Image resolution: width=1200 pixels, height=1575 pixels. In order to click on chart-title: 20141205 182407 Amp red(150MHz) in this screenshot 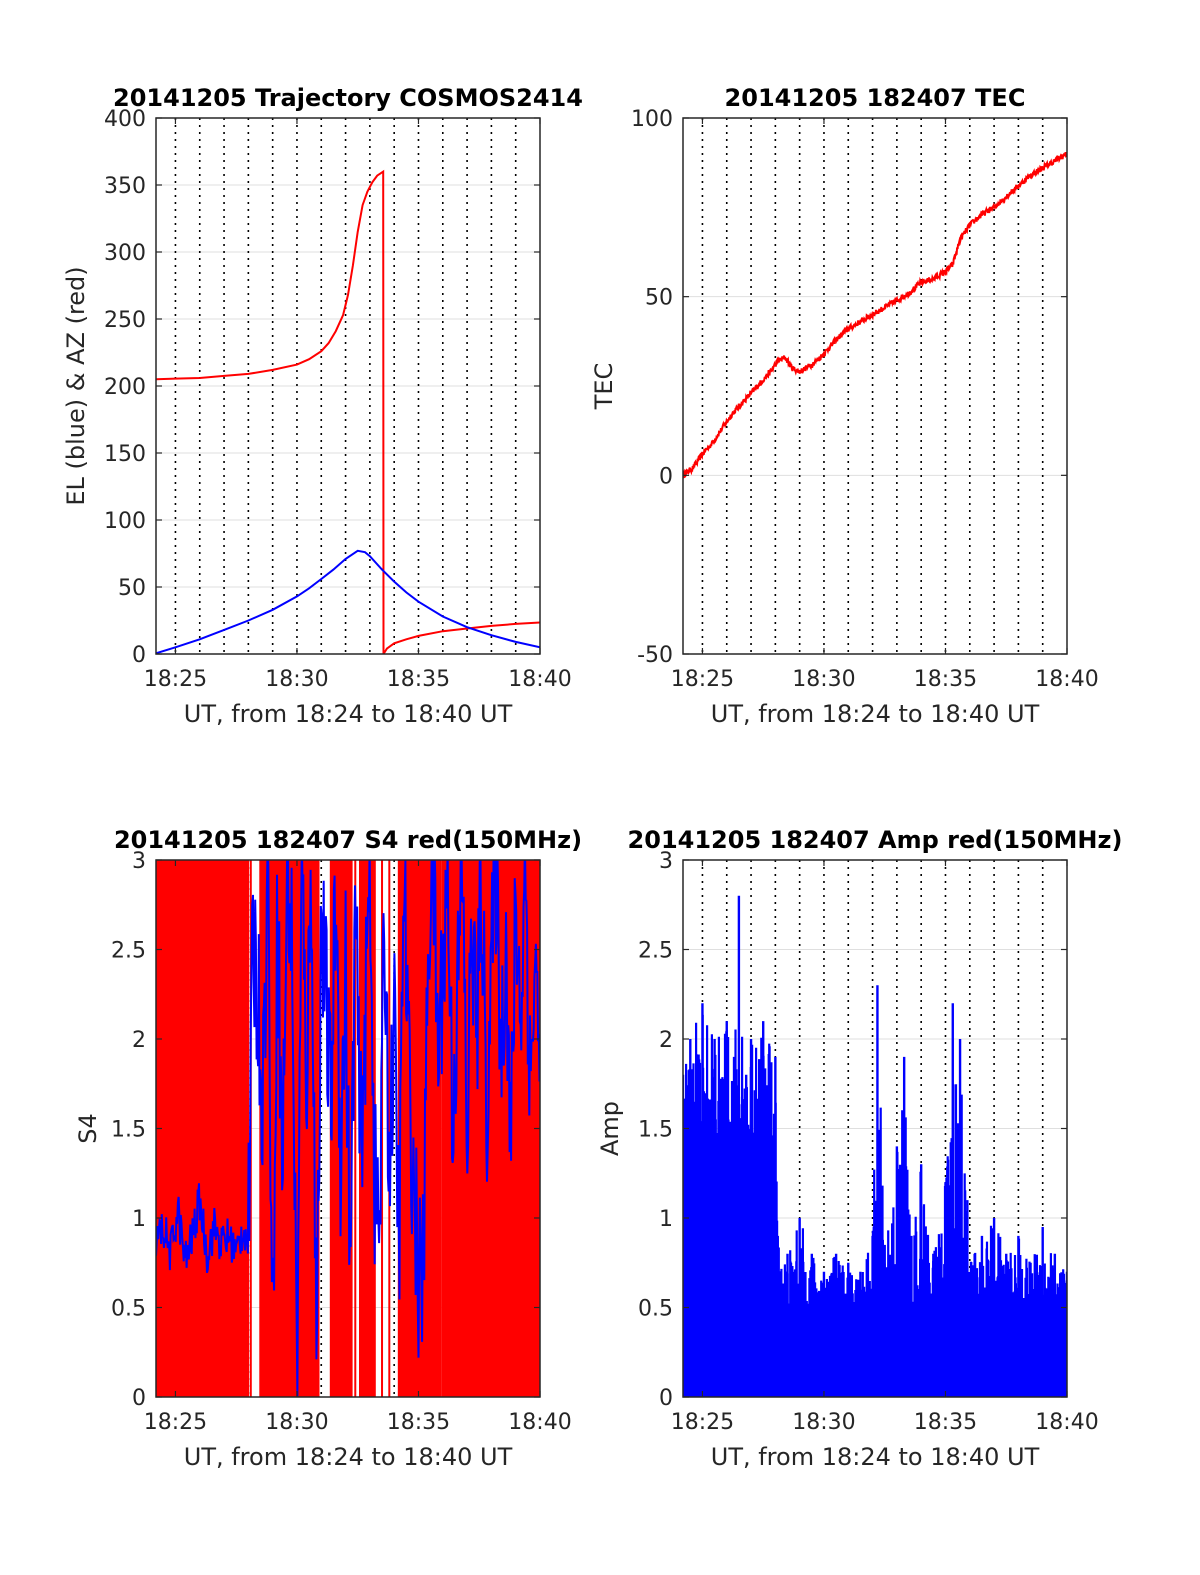, I will do `click(875, 840)`.